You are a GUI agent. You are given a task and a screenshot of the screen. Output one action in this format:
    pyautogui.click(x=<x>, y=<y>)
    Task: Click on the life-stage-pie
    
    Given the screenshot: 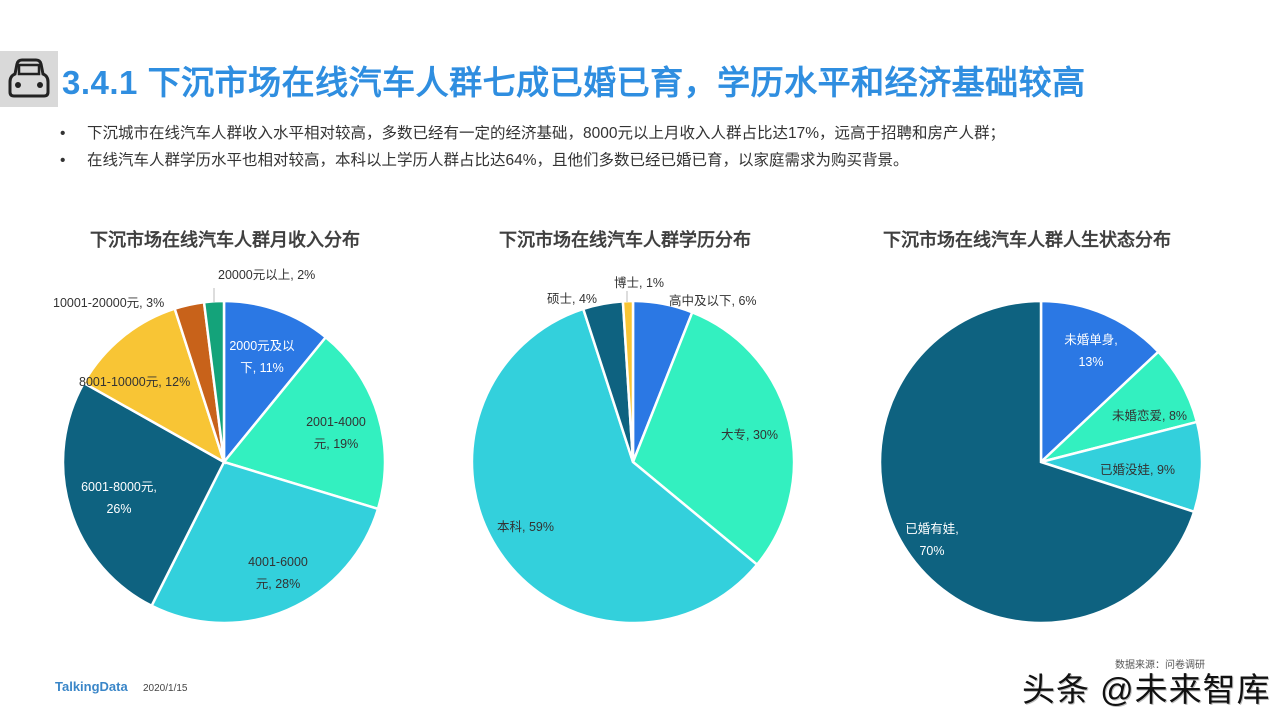 What is the action you would take?
    pyautogui.click(x=1041, y=462)
    